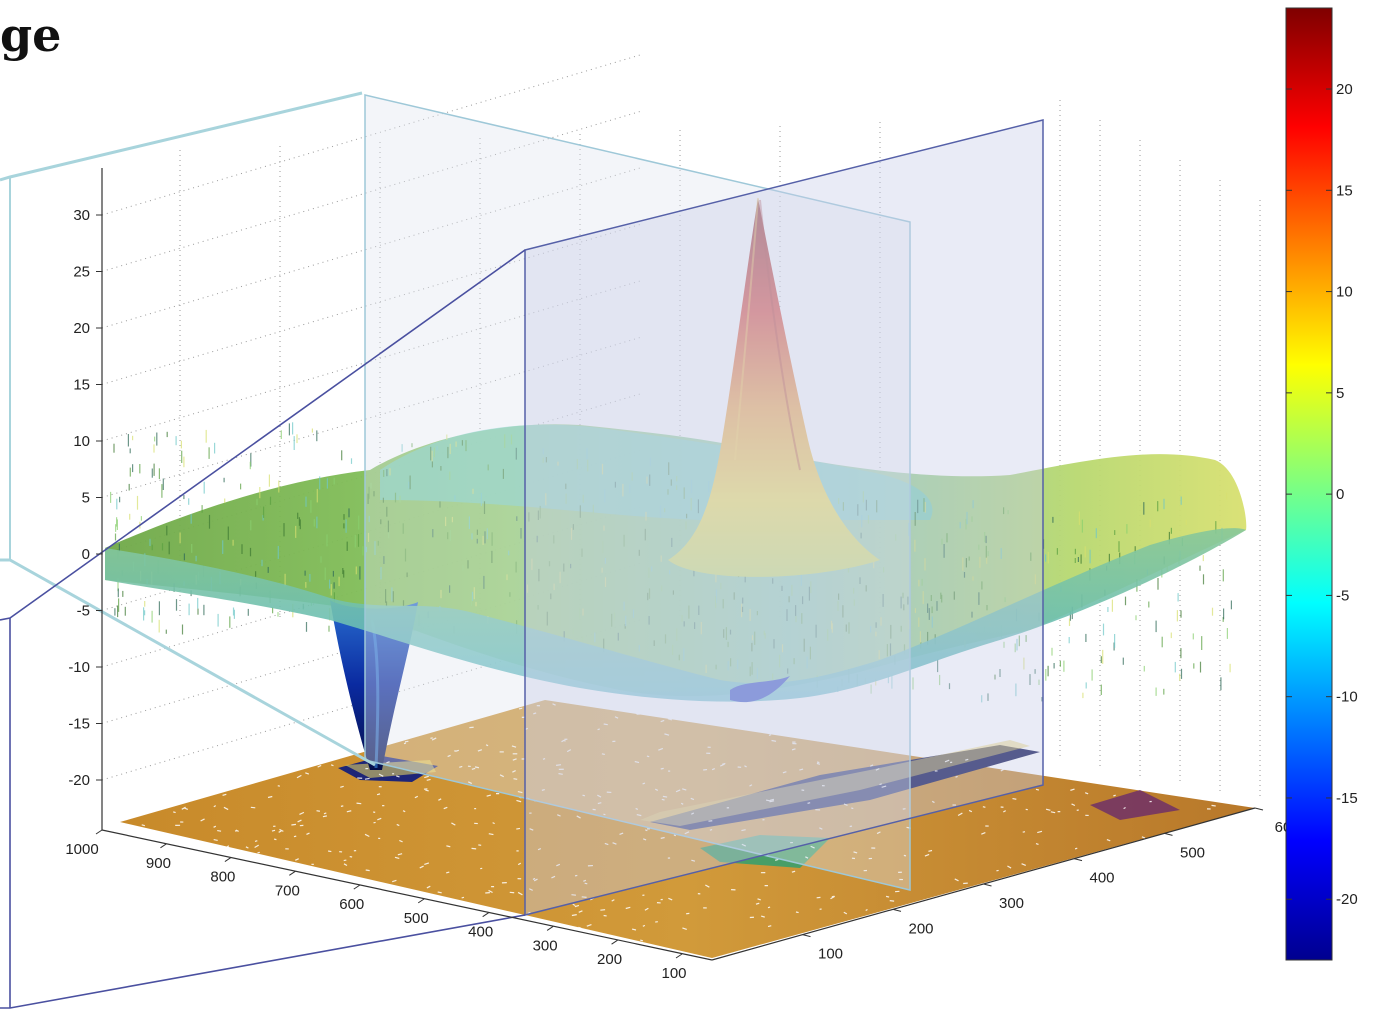 The width and height of the screenshot is (1376, 1013). I want to click on x-tick-label: 1000, so click(81, 849).